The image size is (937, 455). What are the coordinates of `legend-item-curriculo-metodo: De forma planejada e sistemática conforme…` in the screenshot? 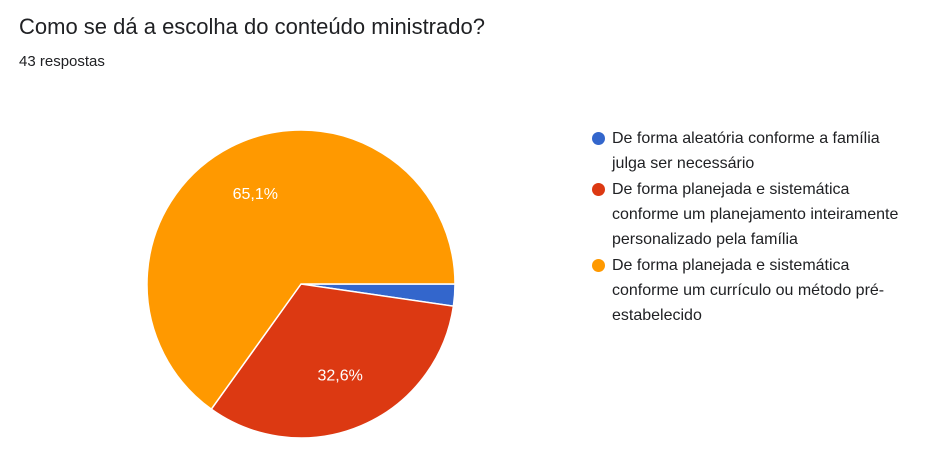 It's located at (757, 290).